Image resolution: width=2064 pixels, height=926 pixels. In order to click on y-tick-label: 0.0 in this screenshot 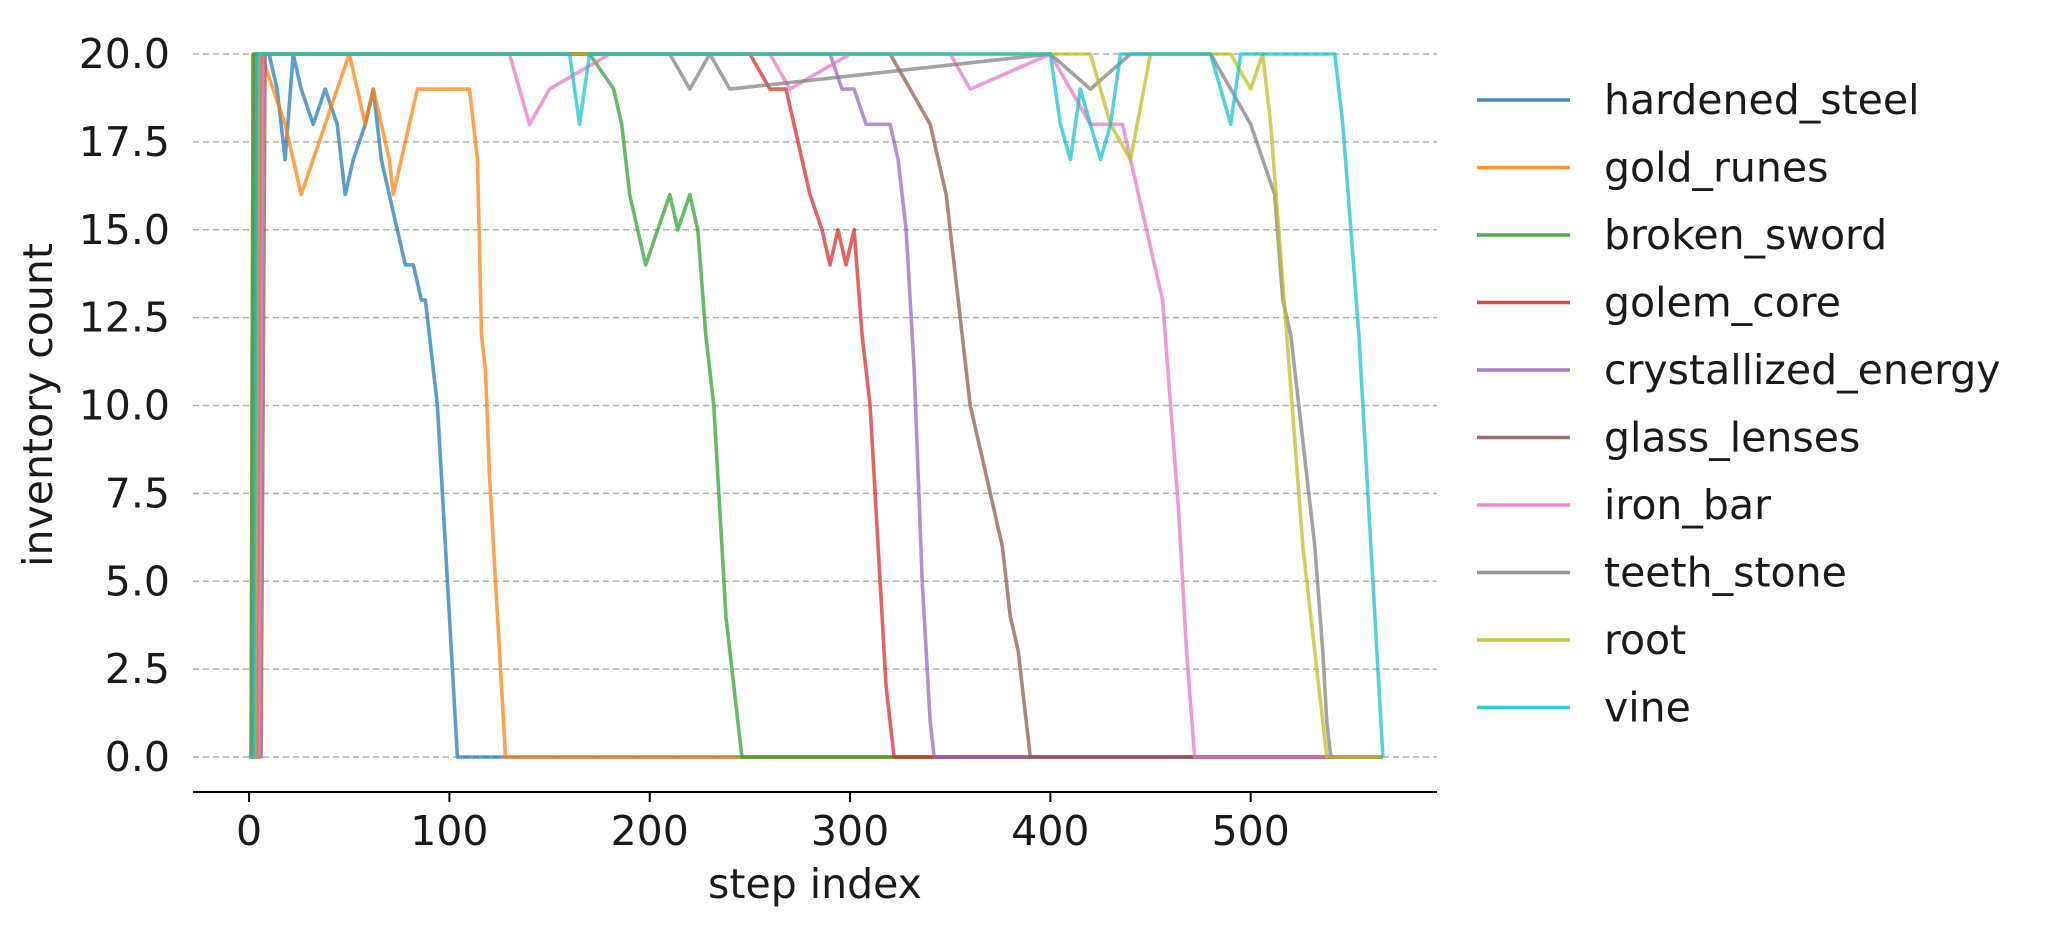, I will do `click(137, 757)`.